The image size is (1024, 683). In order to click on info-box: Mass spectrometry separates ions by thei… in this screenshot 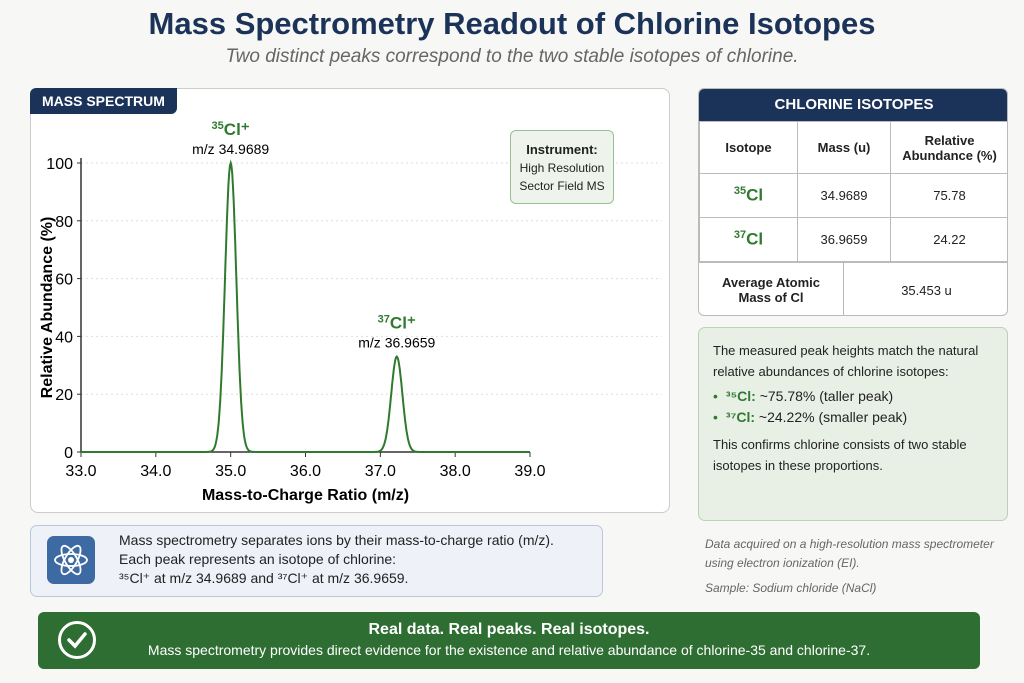, I will do `click(316, 561)`.